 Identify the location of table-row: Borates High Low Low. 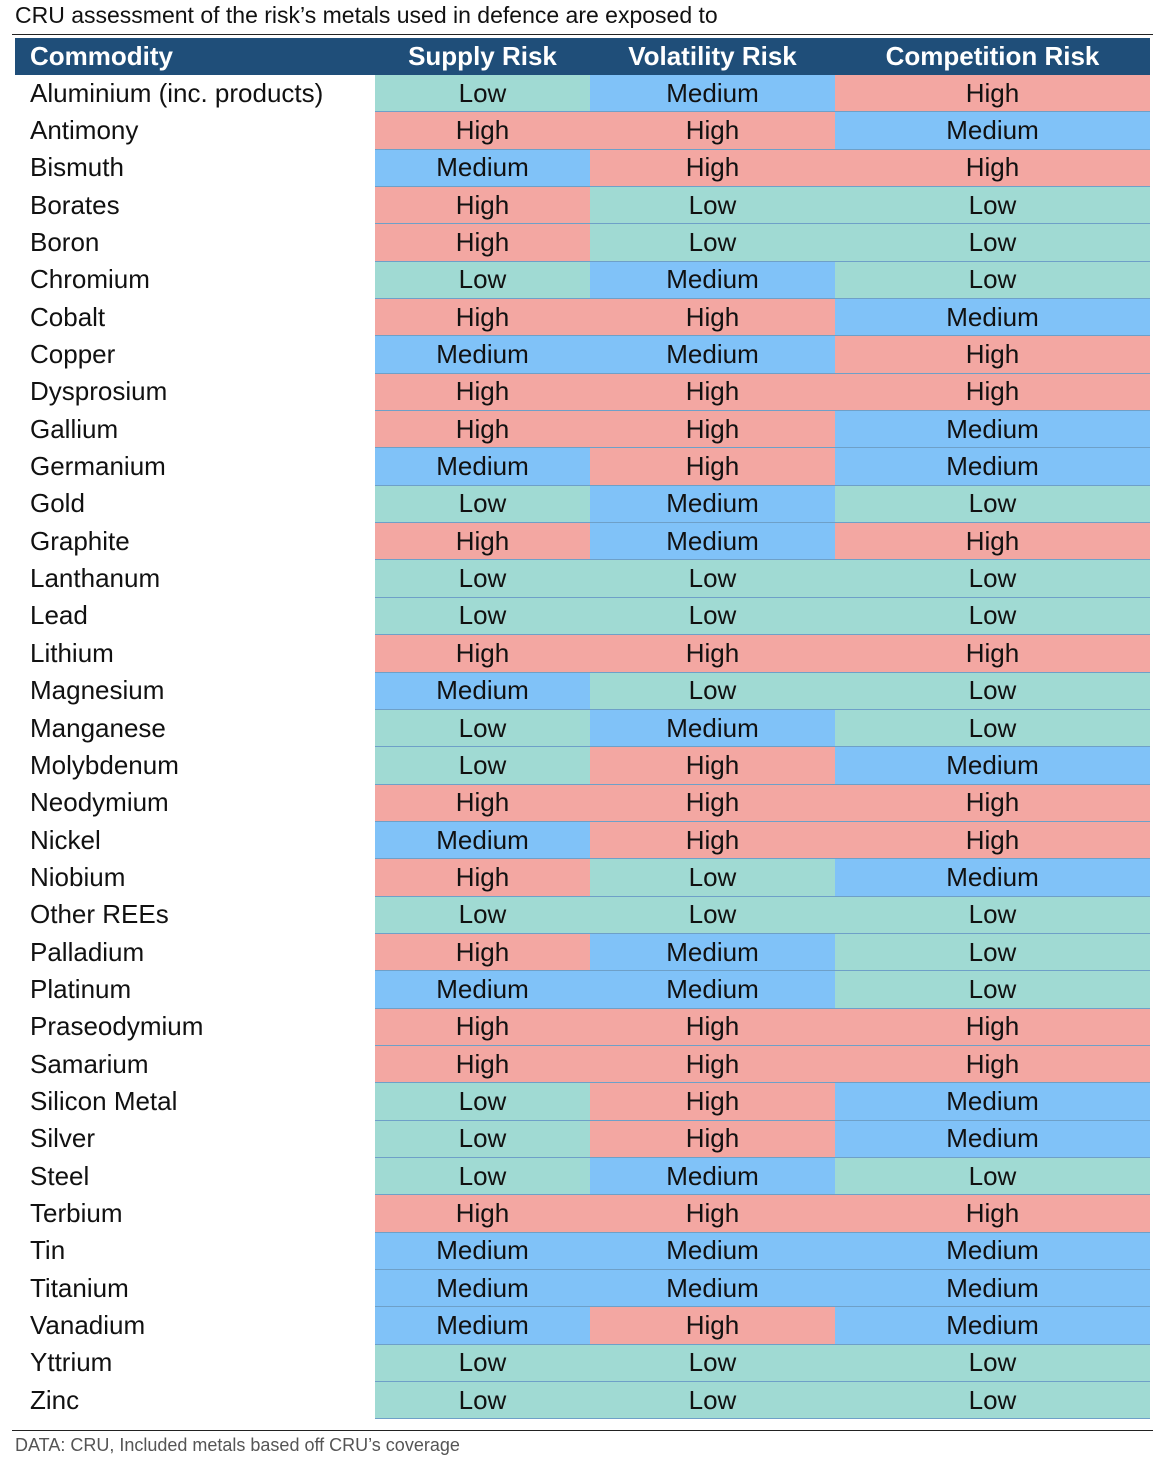
(582, 205).